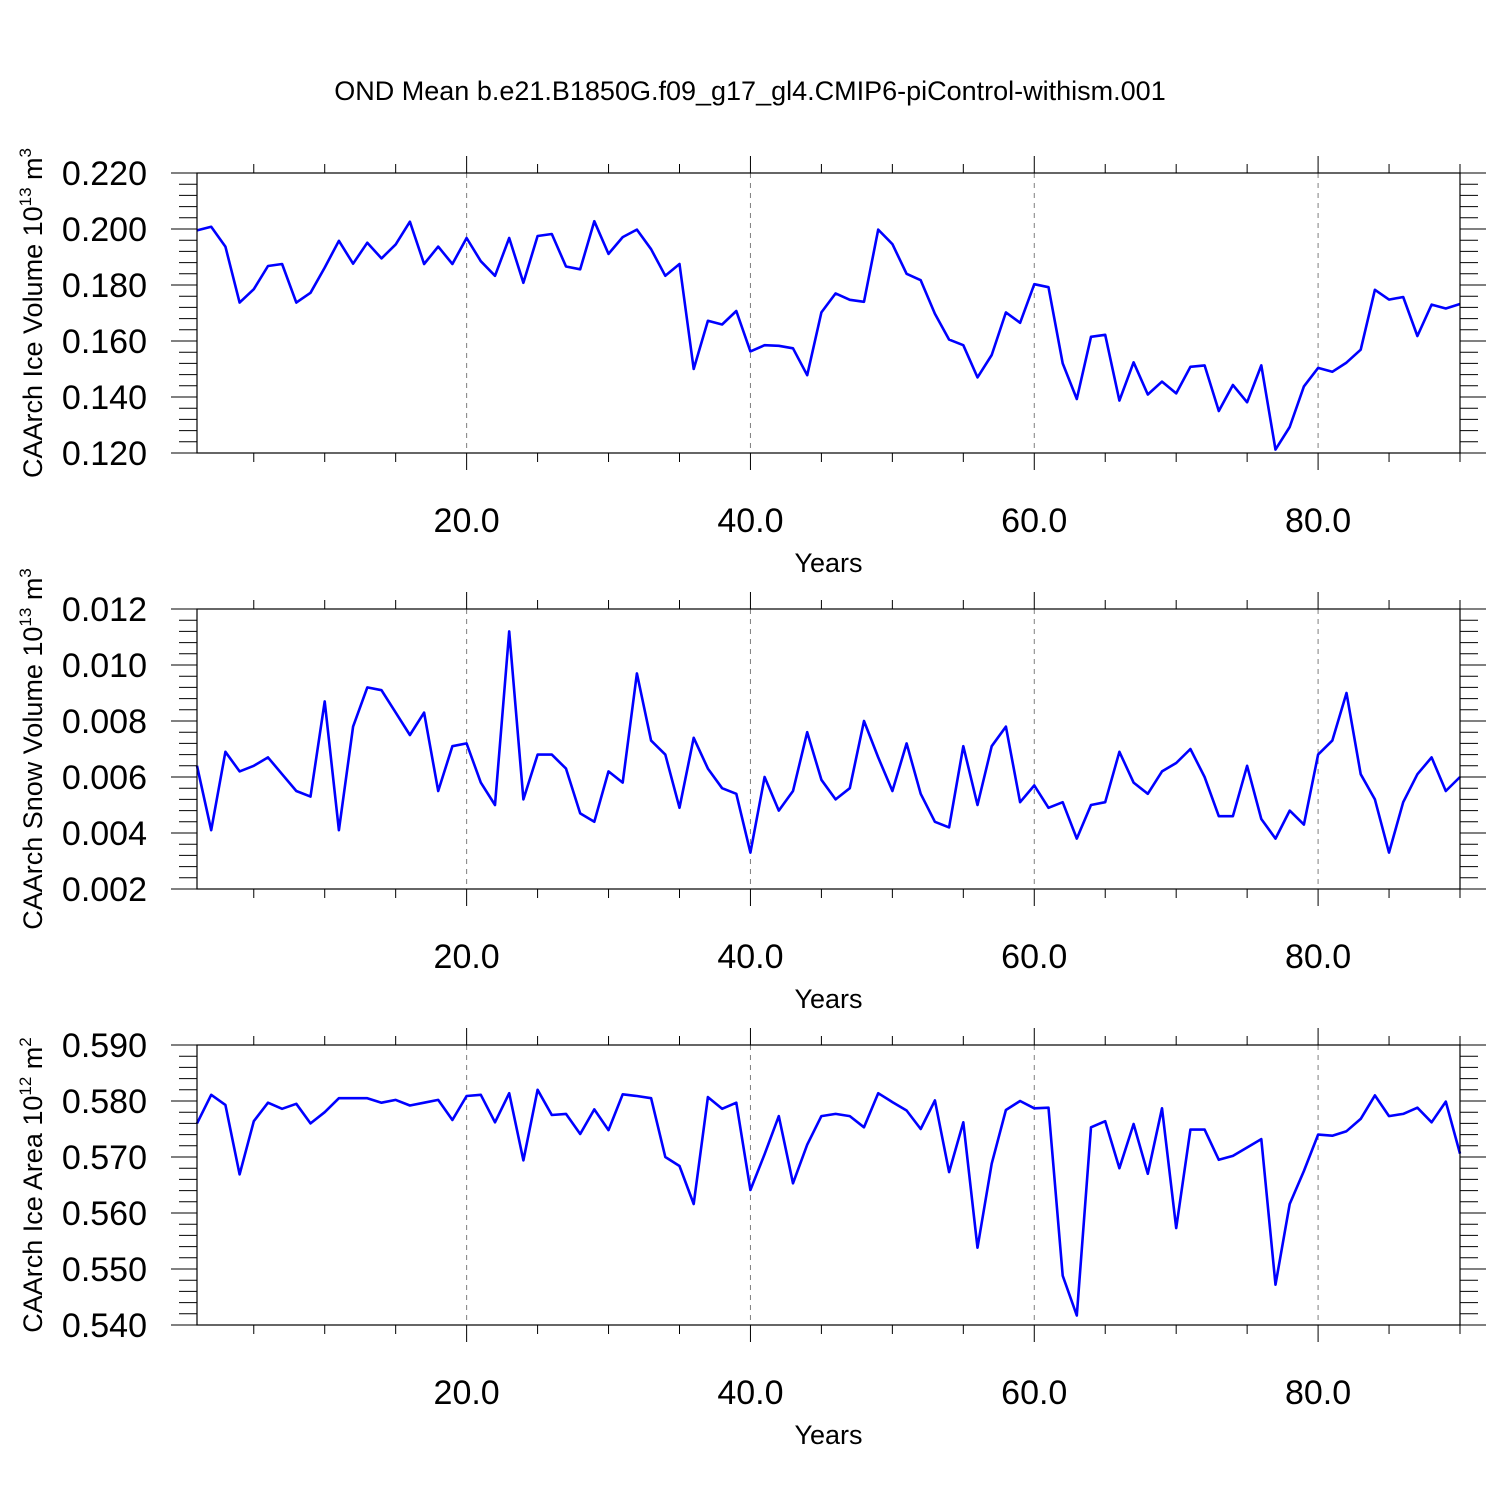 This screenshot has width=1500, height=1500. I want to click on y-tick-label: 0.012, so click(104, 610).